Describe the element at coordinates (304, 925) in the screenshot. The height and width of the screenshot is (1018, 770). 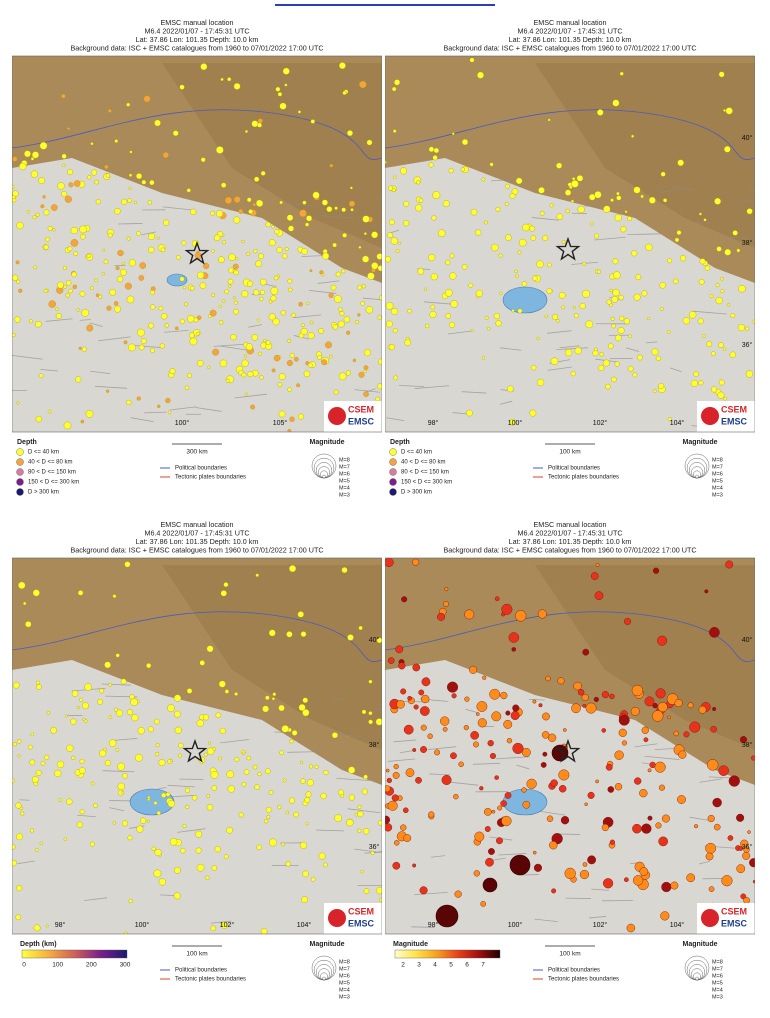
I see `lon-label: 104°` at that location.